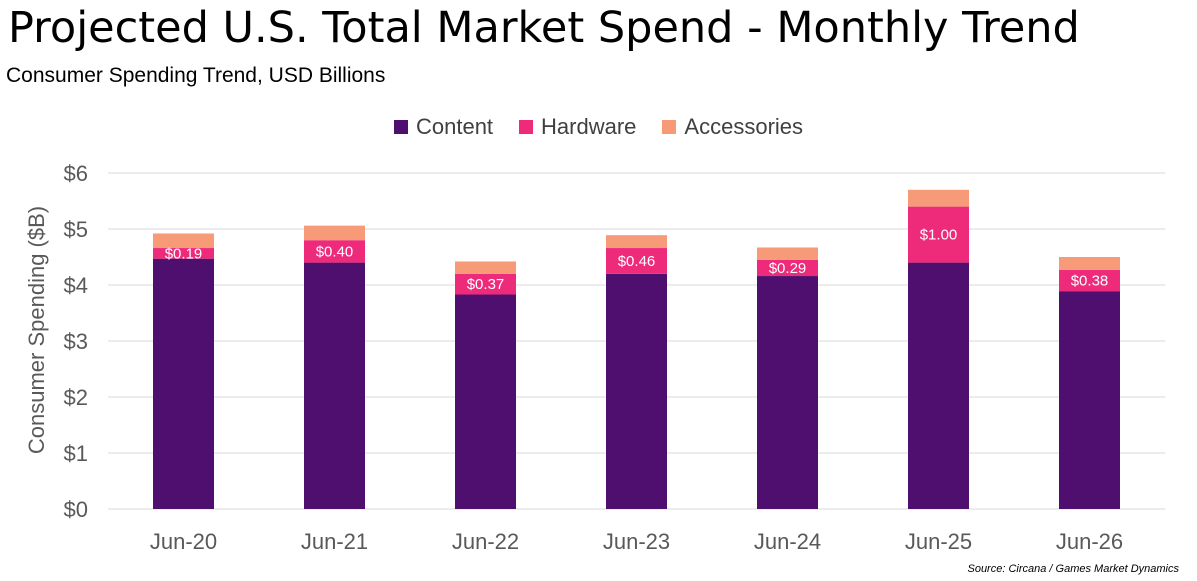 The width and height of the screenshot is (1197, 581). I want to click on data-label-hardware: $0.40, so click(335, 251).